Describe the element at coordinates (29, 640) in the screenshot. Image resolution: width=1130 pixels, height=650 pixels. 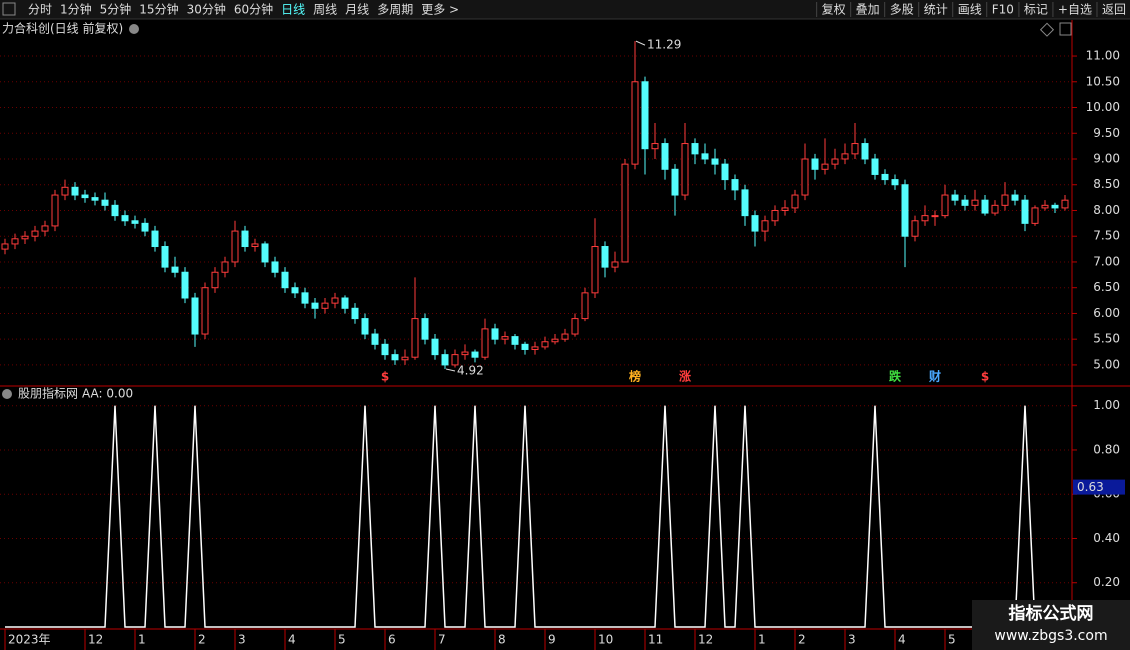
I see `x-tick-label: 2023年` at that location.